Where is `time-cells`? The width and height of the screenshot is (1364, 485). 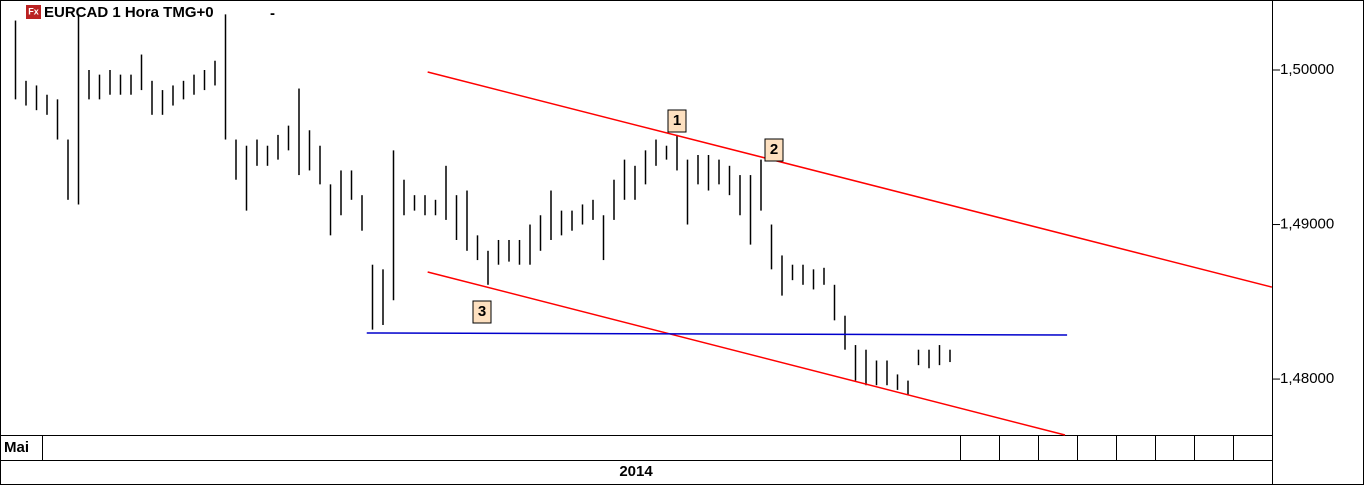 time-cells is located at coordinates (638, 447).